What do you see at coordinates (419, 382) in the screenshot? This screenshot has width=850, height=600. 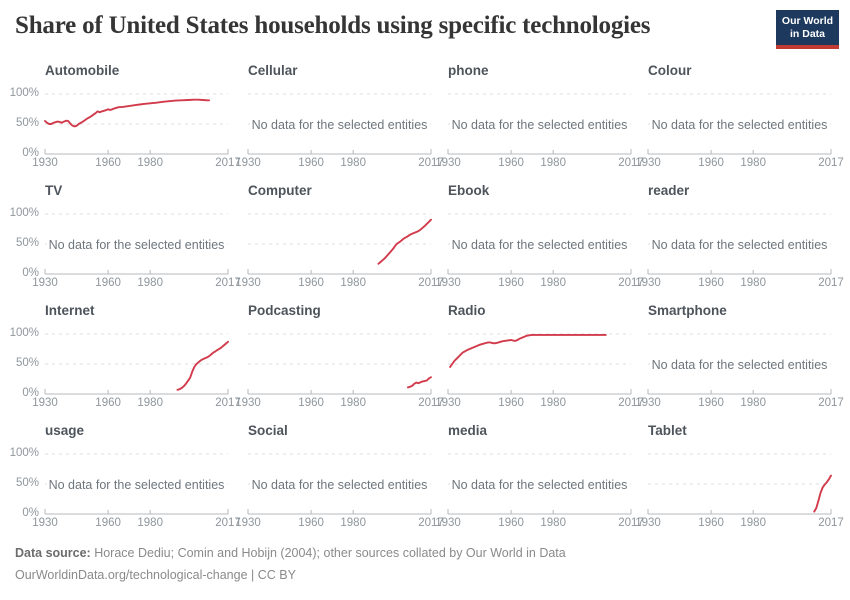 I see `data-line-podcasting` at bounding box center [419, 382].